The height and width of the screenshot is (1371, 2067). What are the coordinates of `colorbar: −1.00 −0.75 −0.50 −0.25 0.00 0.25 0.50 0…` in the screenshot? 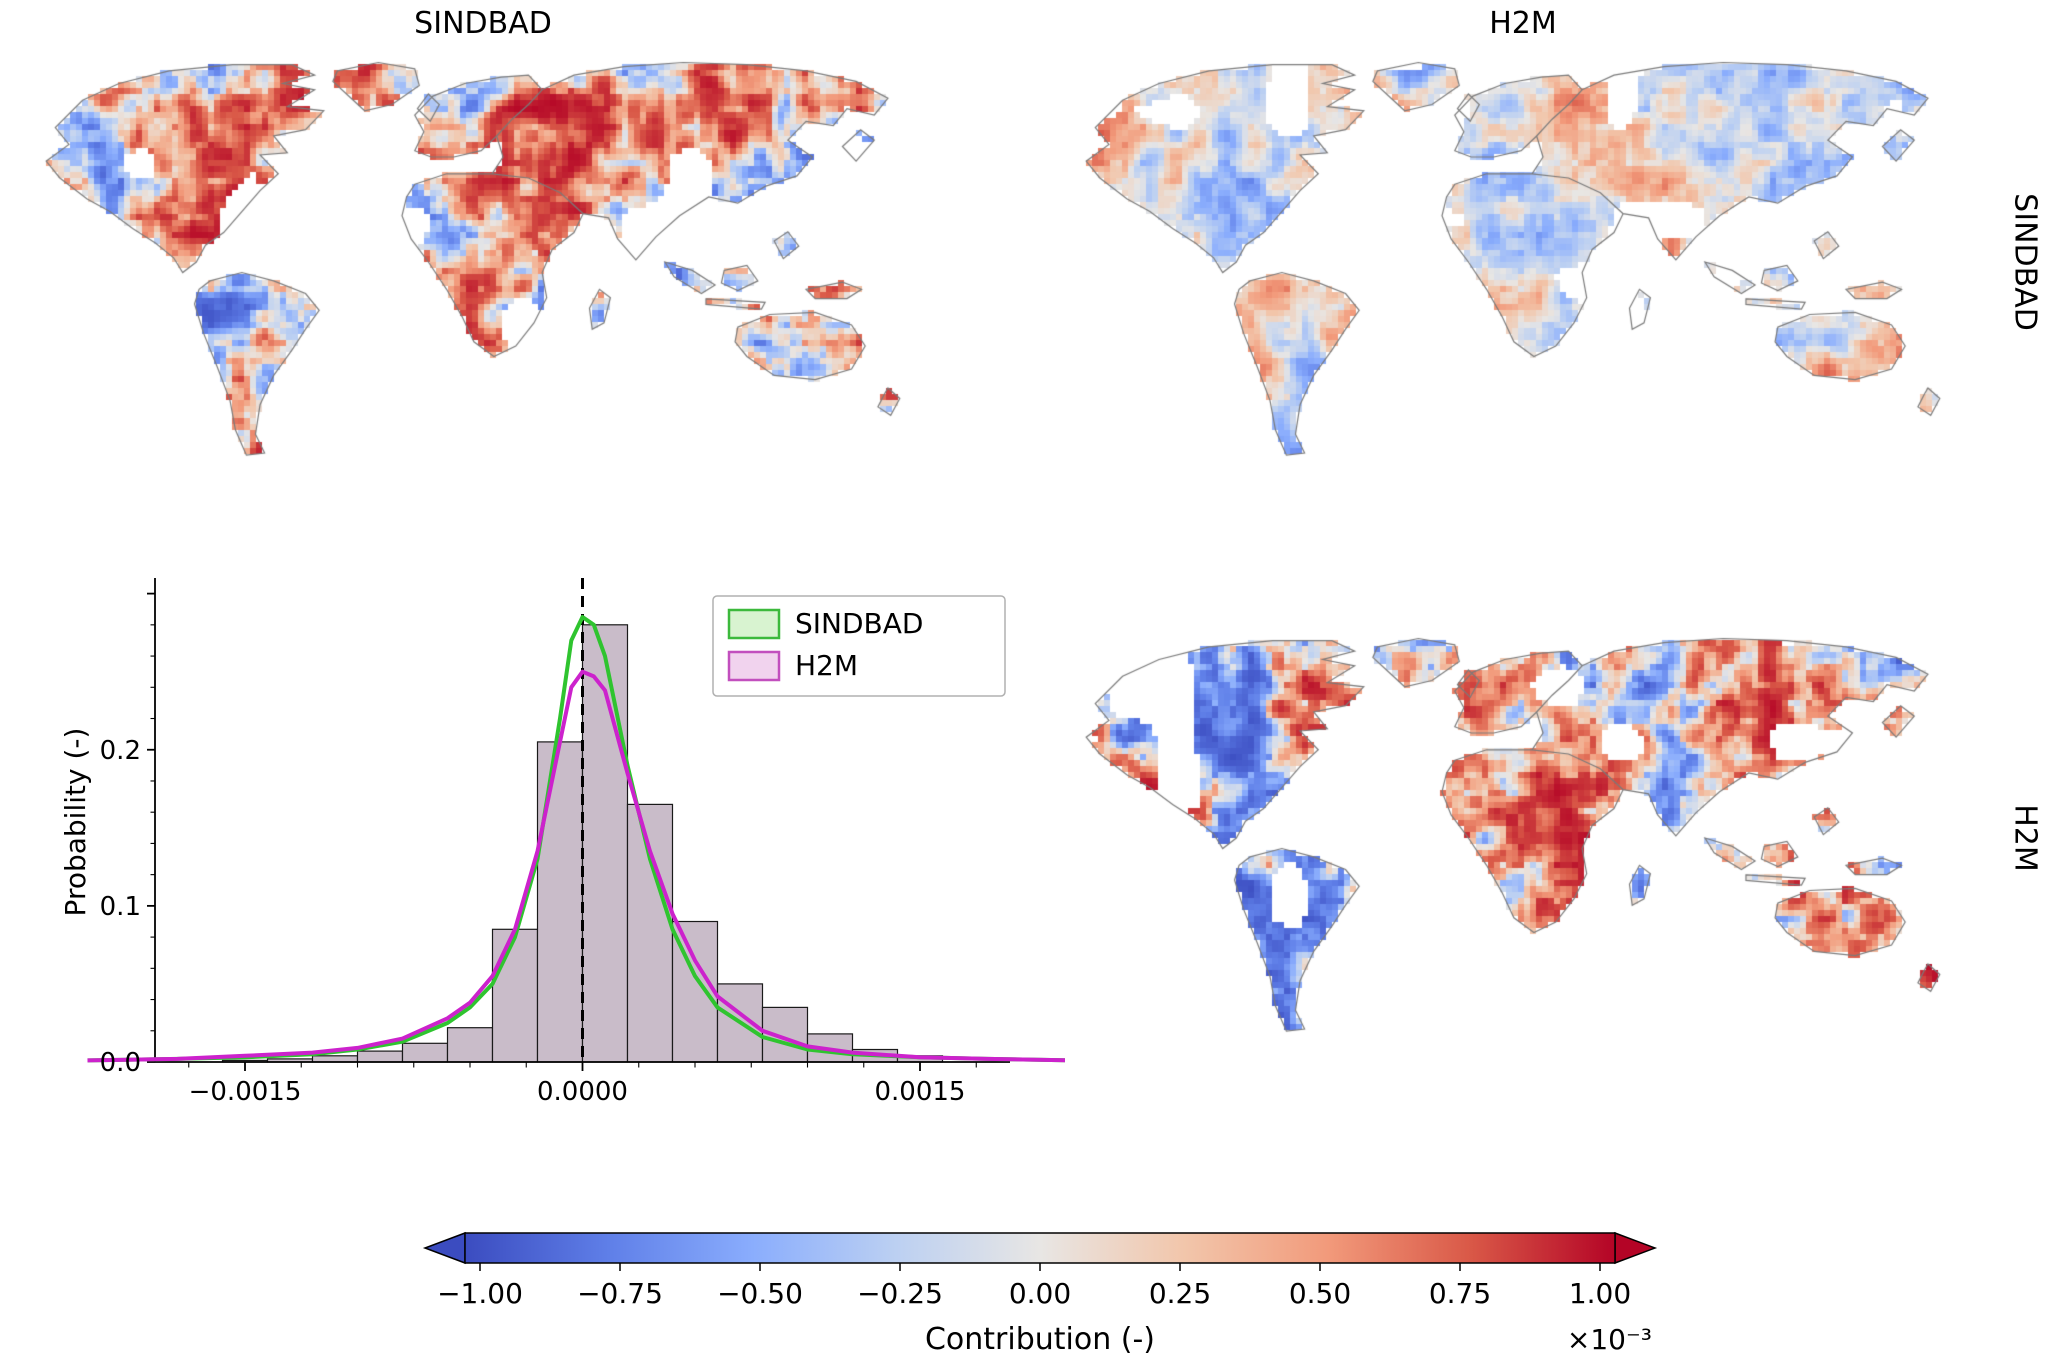 It's located at (1040, 1294).